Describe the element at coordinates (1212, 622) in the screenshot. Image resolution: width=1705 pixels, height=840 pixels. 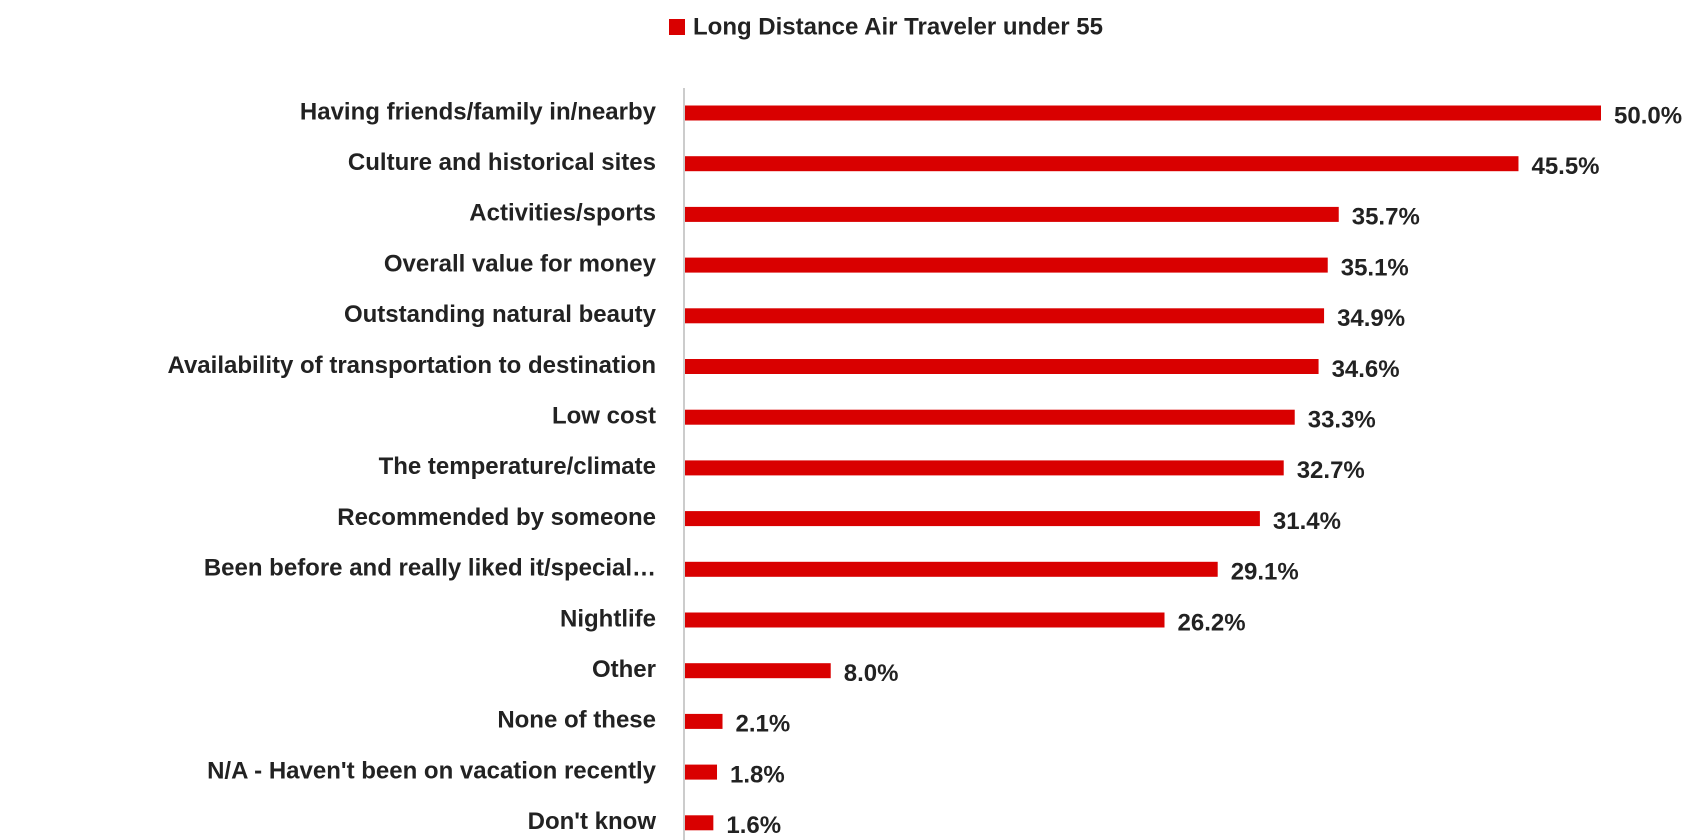
I see `value-label: 26.2%` at that location.